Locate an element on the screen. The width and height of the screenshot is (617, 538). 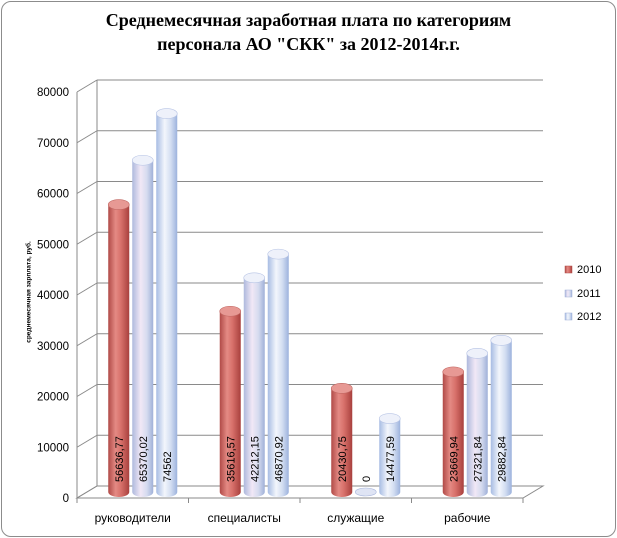
data-label: 42212,15 is located at coordinates (255, 459).